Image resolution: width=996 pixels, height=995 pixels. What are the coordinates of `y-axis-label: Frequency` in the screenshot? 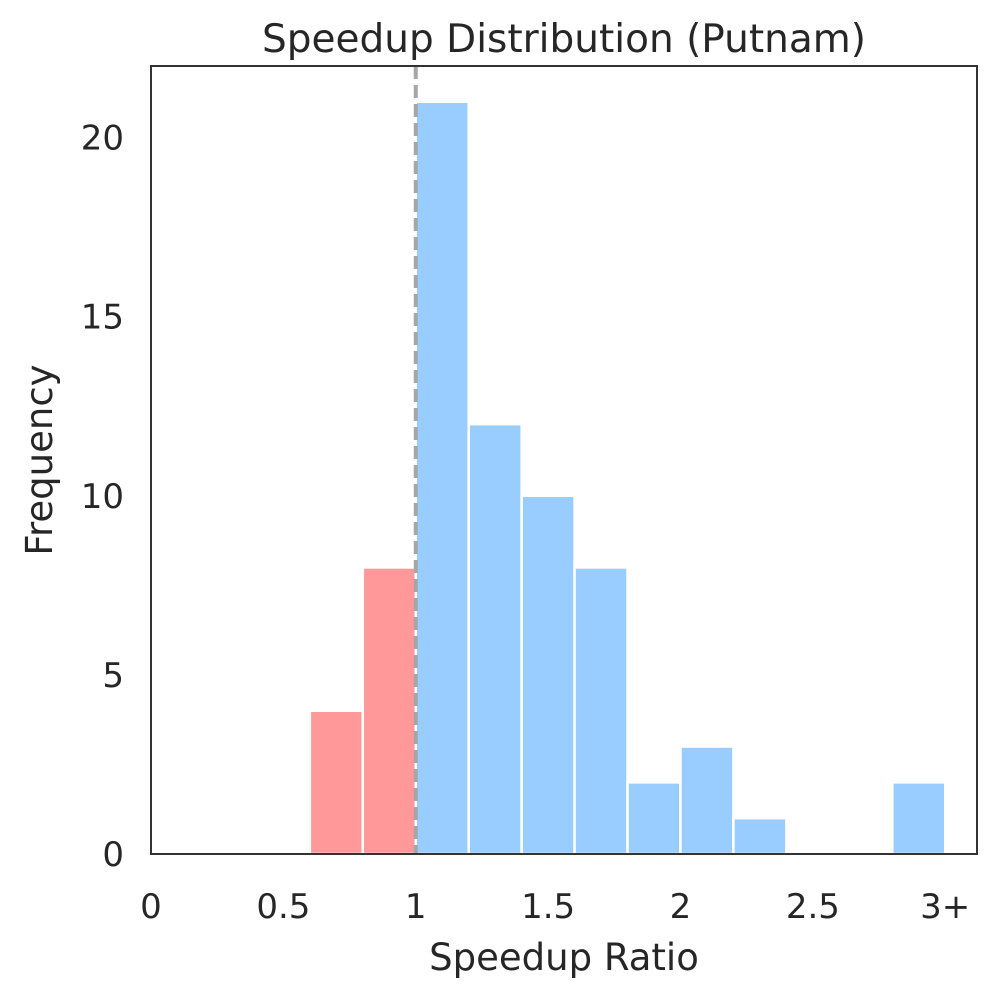 It's located at (39, 459).